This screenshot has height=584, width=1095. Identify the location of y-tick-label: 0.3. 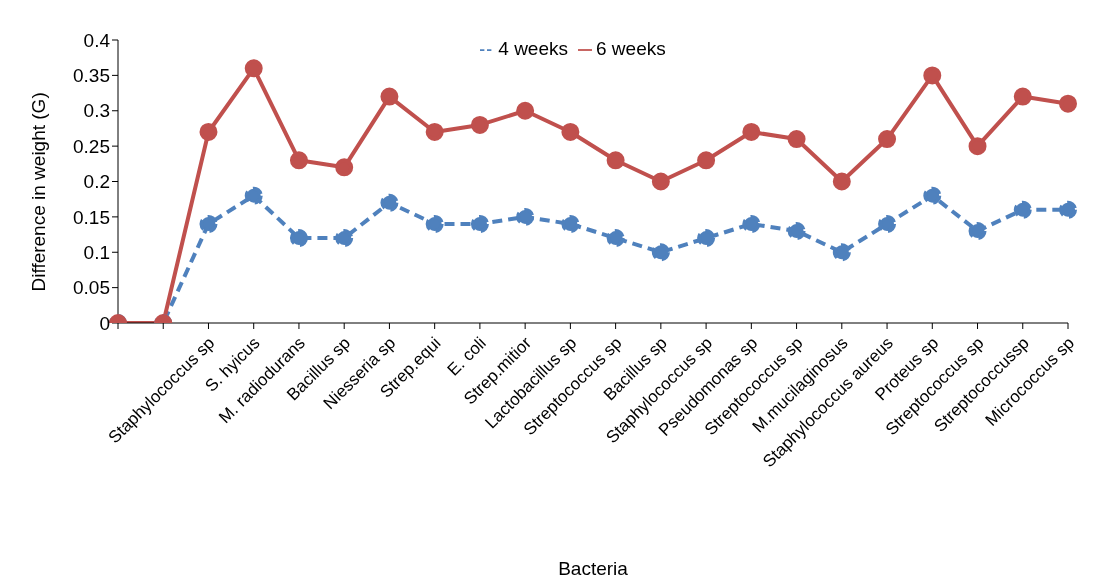
(96, 111).